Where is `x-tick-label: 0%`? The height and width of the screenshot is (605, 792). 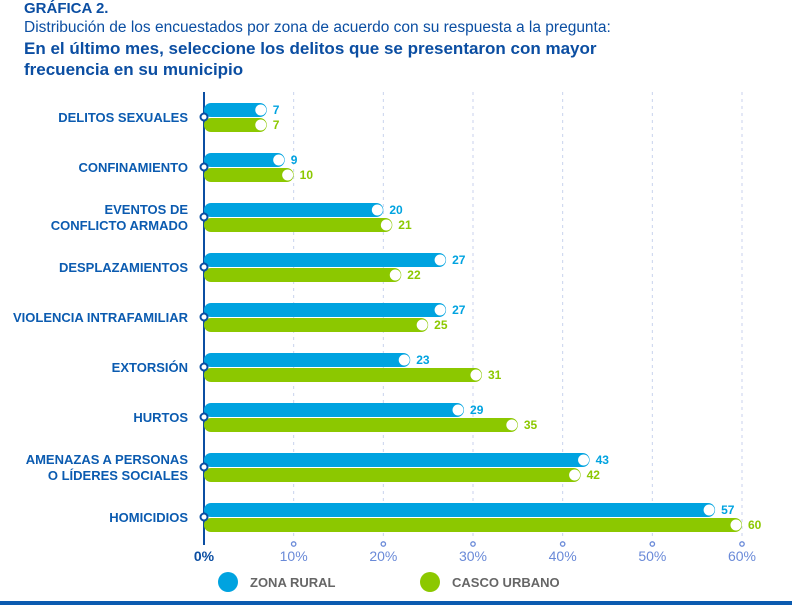
x-tick-label: 0% is located at coordinates (204, 556).